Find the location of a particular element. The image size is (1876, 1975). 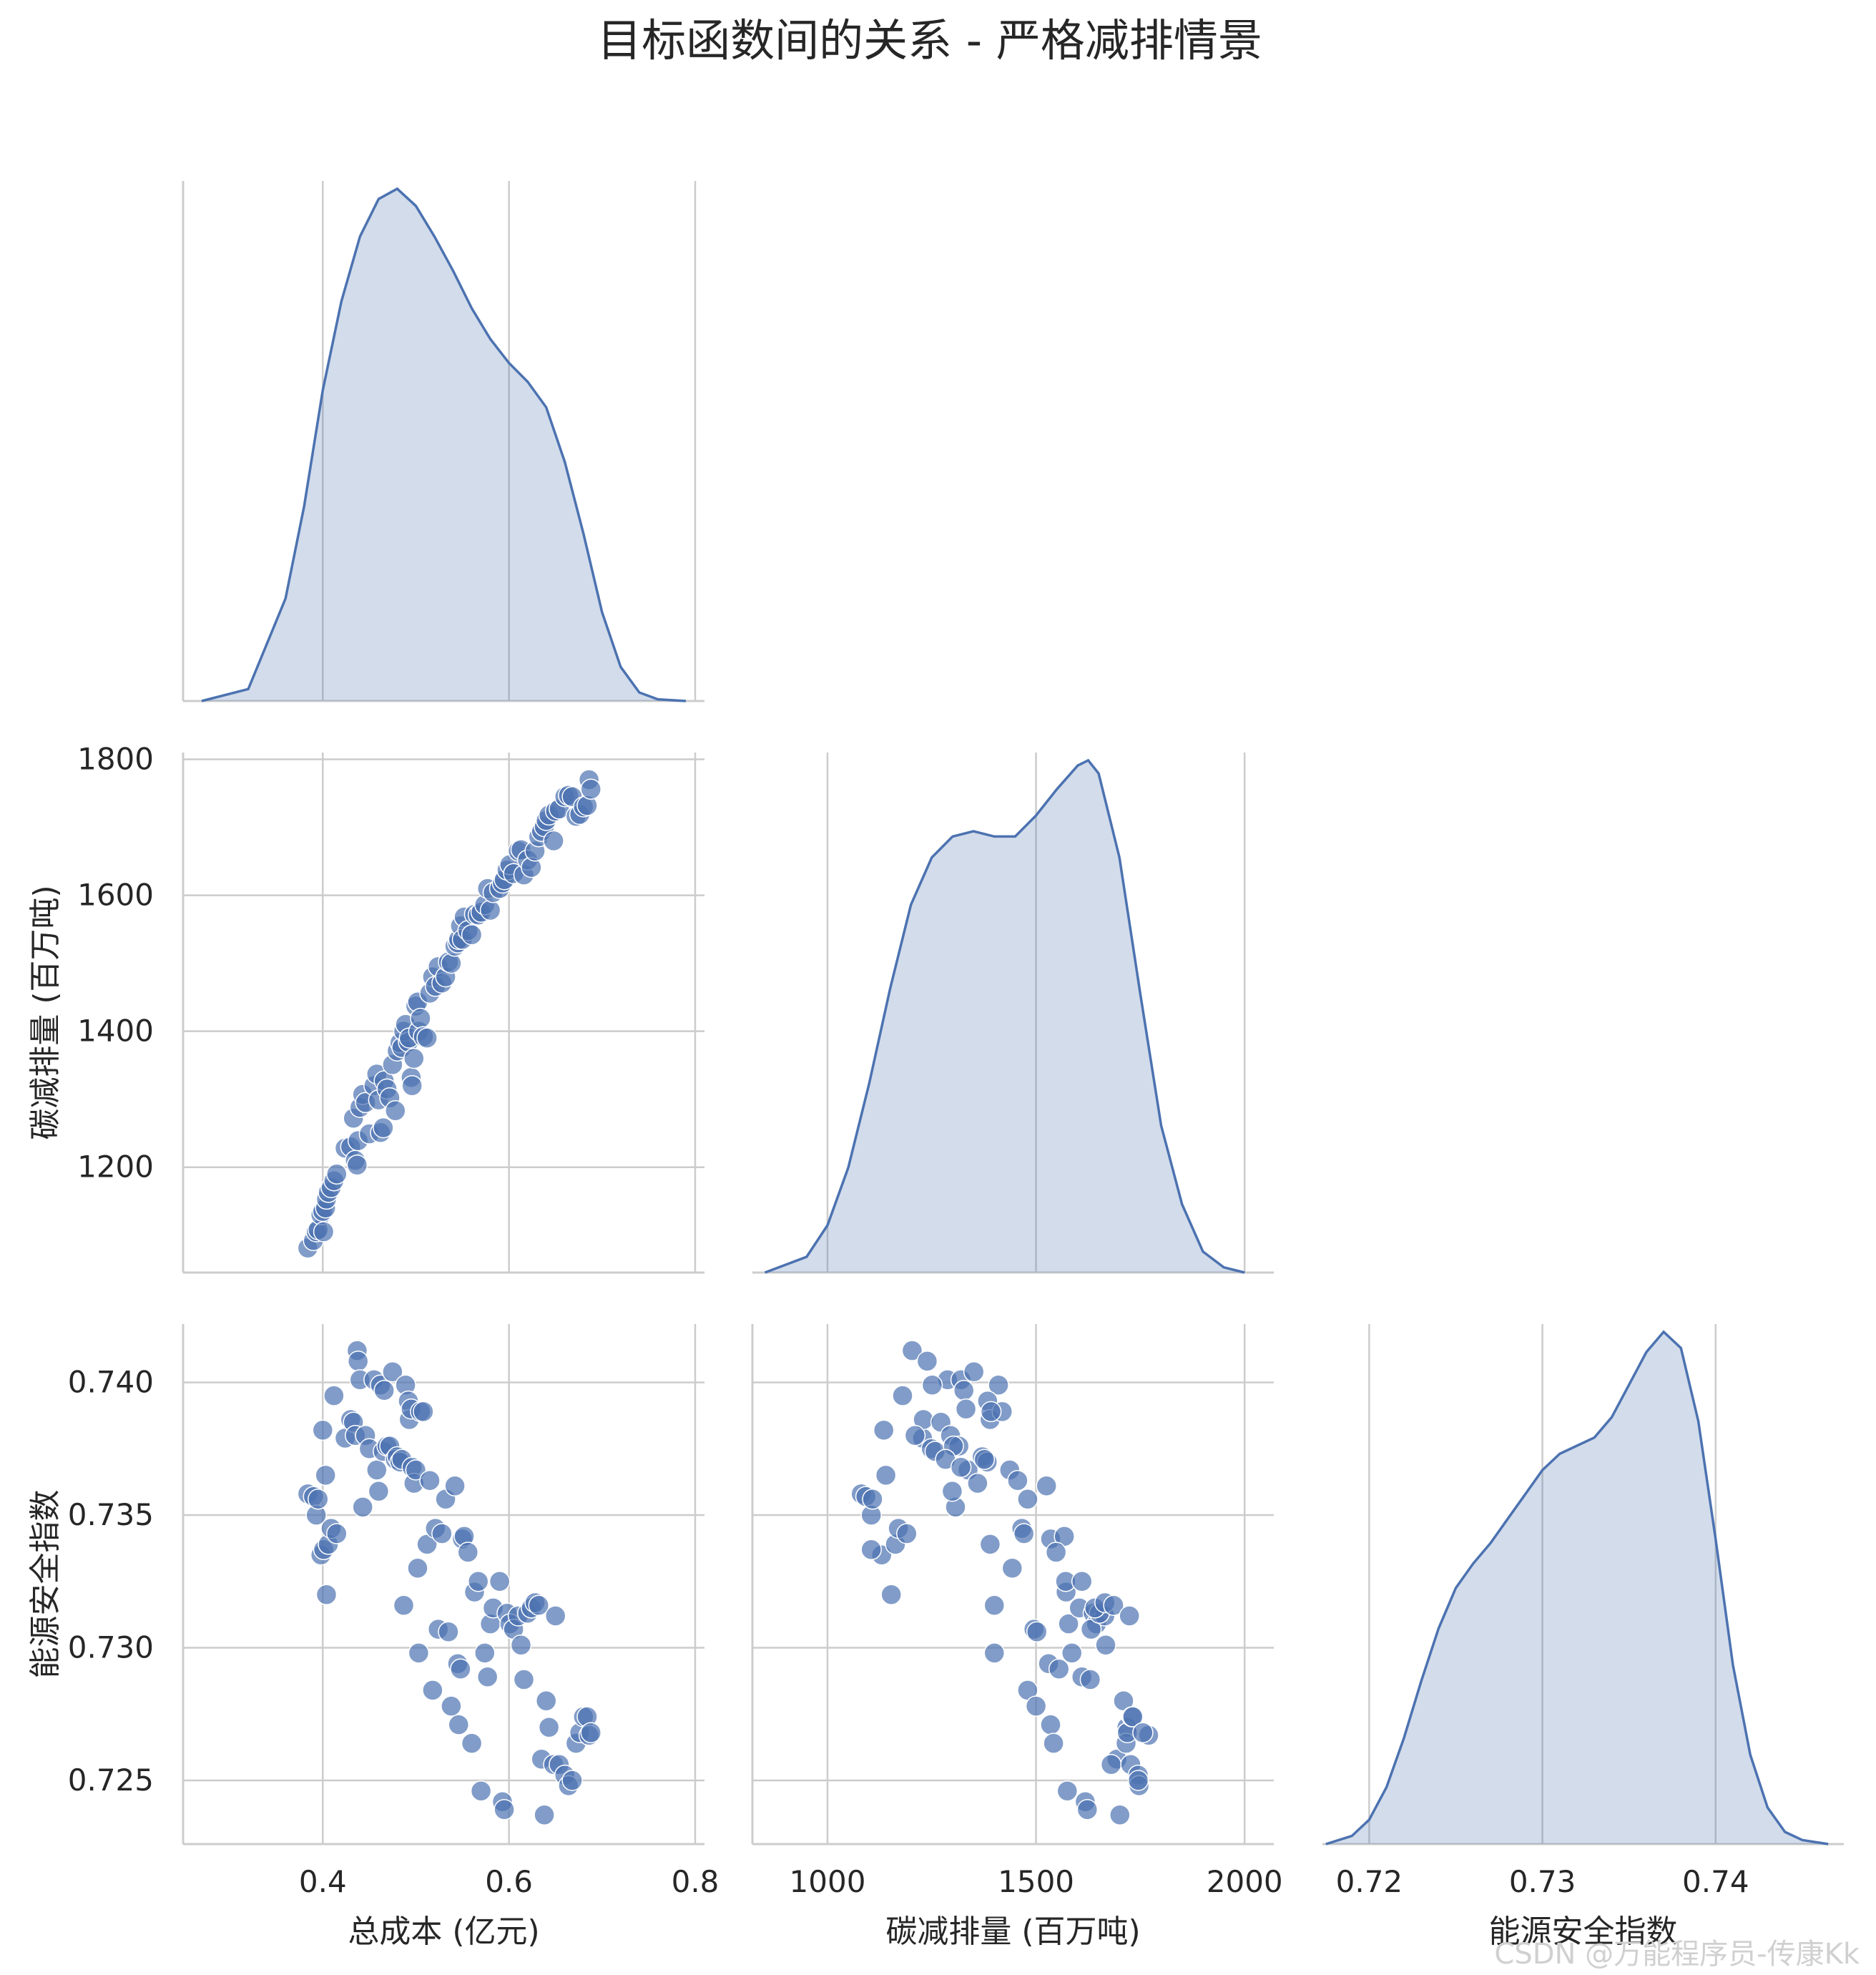

xlabel-col0: 总成本 (亿元) is located at coordinates (443, 1931).